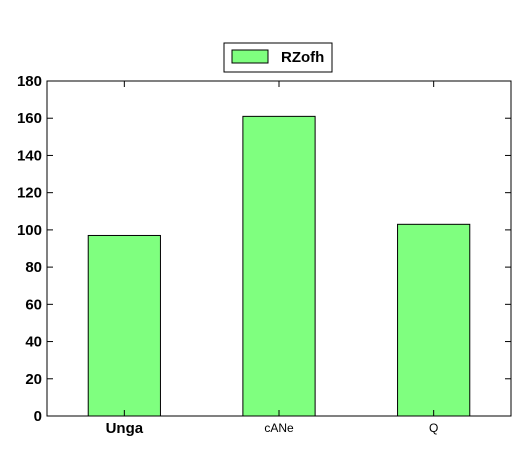 The image size is (525, 450). Describe the element at coordinates (29, 193) in the screenshot. I see `y-tick-label-120: 120` at that location.